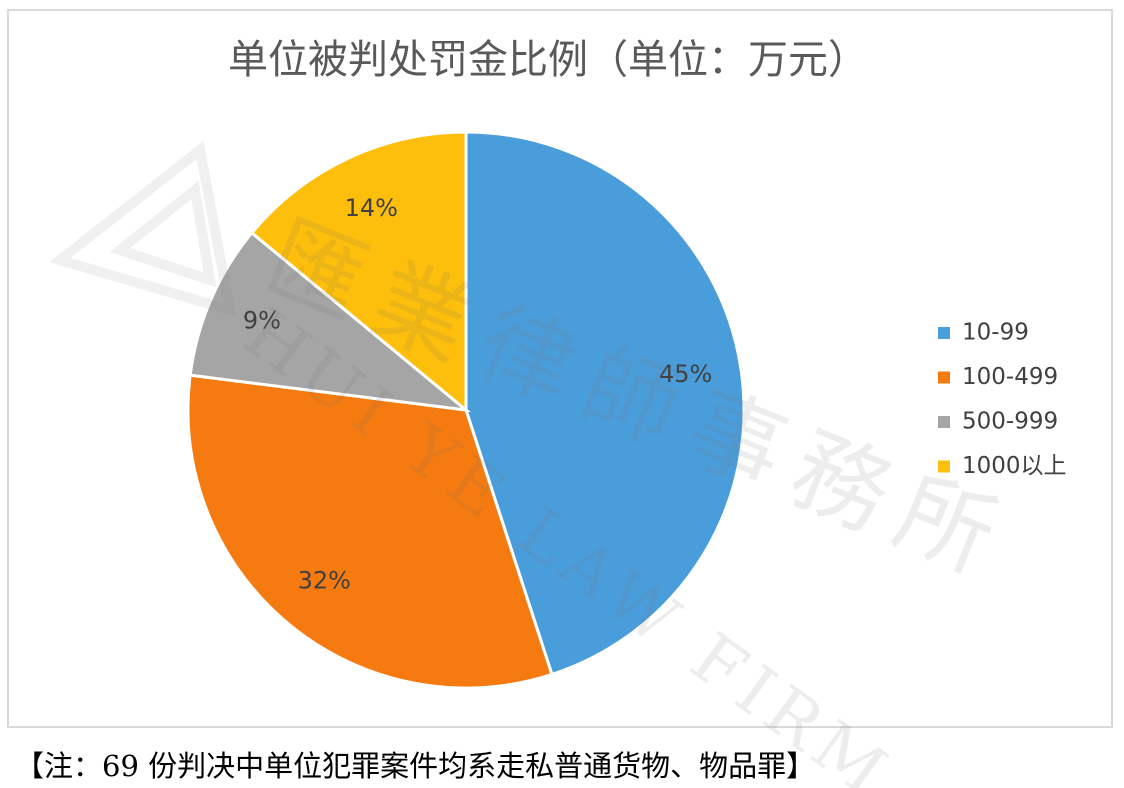  What do you see at coordinates (371, 208) in the screenshot?
I see `data-label: 14%` at bounding box center [371, 208].